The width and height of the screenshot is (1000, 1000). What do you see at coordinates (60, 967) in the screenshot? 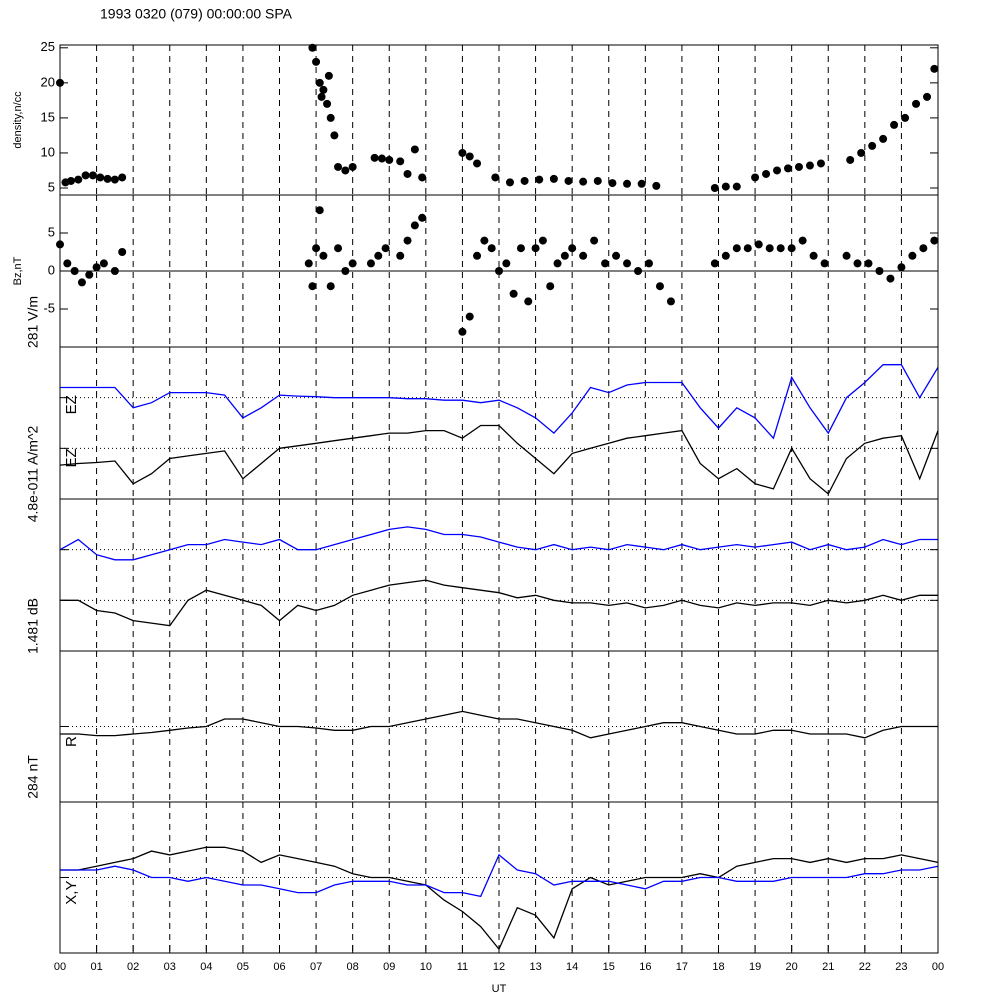
I see `x-tick-label: 00` at bounding box center [60, 967].